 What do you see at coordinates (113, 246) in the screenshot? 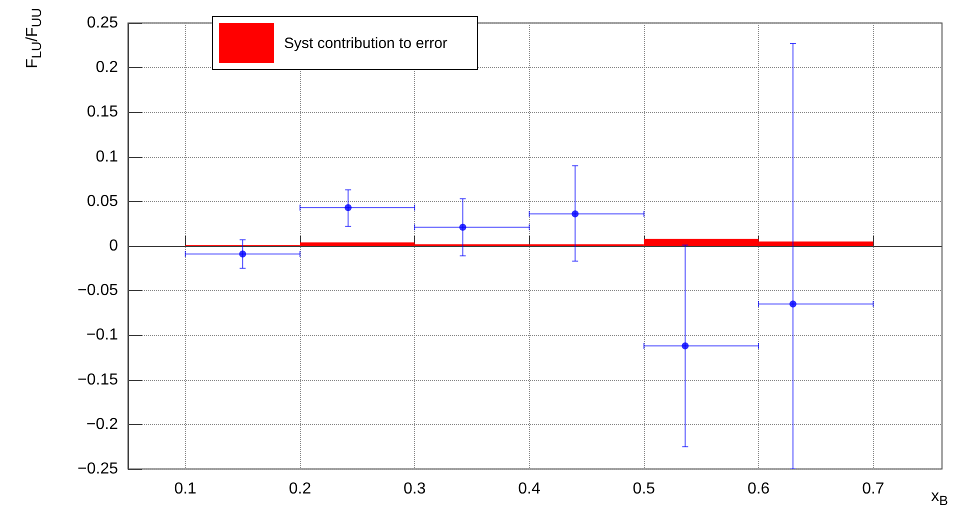
I see `y-tick-label: 0` at bounding box center [113, 246].